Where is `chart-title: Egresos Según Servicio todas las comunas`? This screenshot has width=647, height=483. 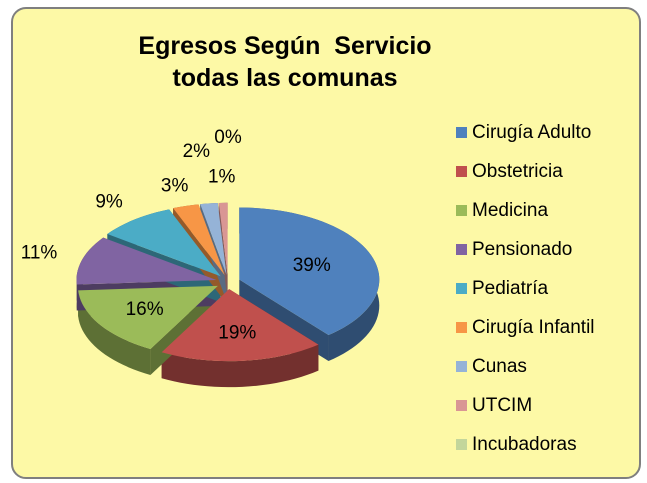 chart-title: Egresos Según Servicio todas las comunas is located at coordinates (288, 62).